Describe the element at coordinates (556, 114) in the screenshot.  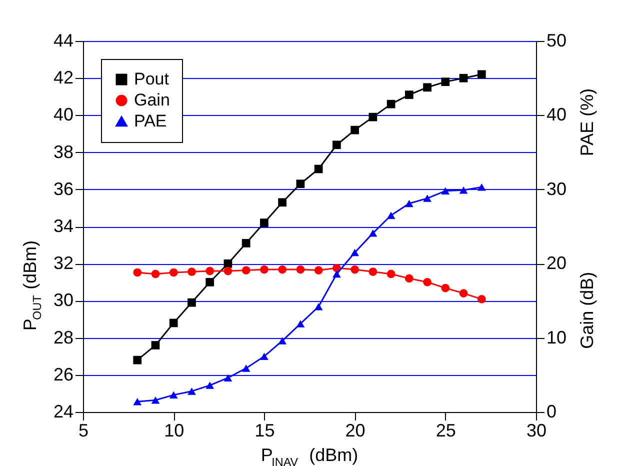
I see `y2-tick-label: 40` at that location.